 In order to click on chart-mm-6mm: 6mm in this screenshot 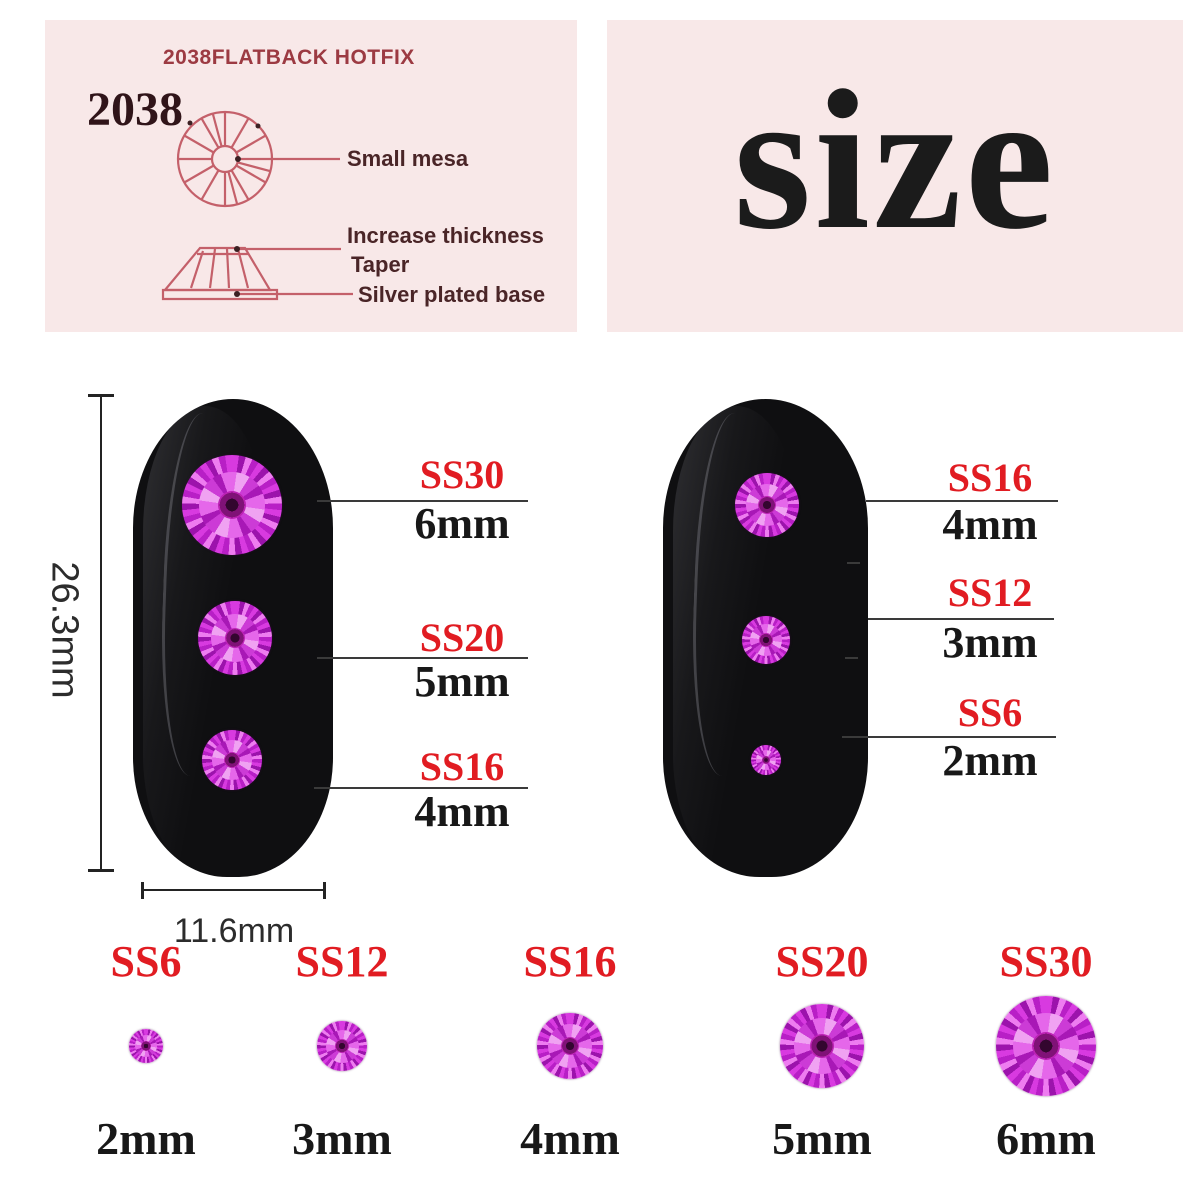, I will do `click(1046, 1138)`.